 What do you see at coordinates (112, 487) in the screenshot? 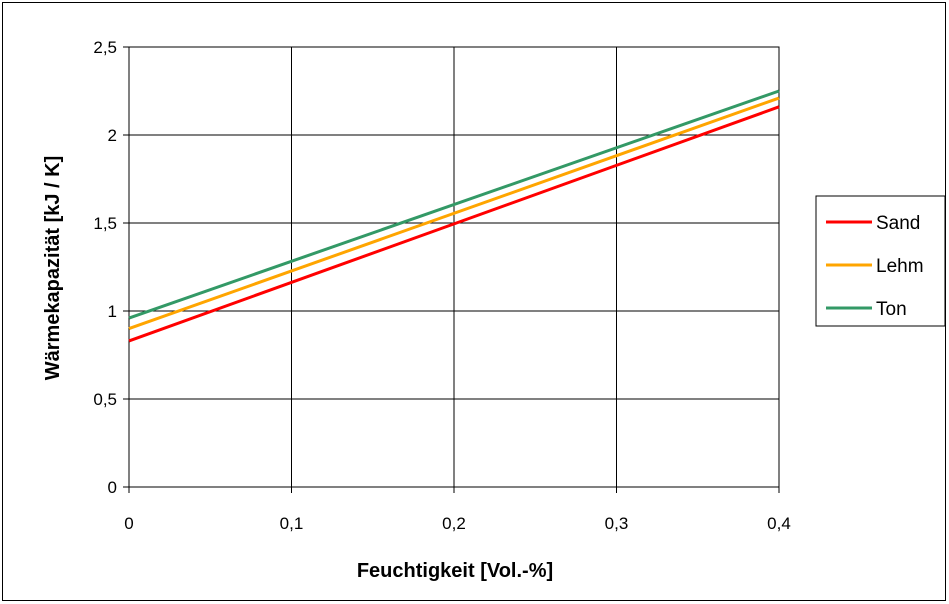
I see `y-tick-label: 0` at bounding box center [112, 487].